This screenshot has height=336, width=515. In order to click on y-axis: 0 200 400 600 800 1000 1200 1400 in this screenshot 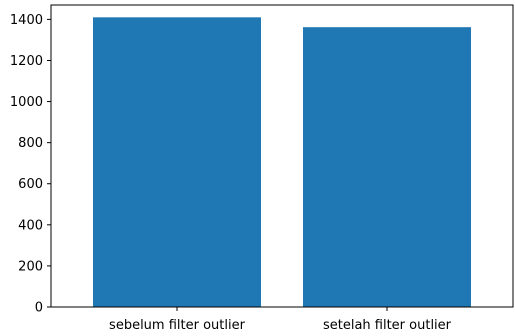, I will do `click(30, 164)`.